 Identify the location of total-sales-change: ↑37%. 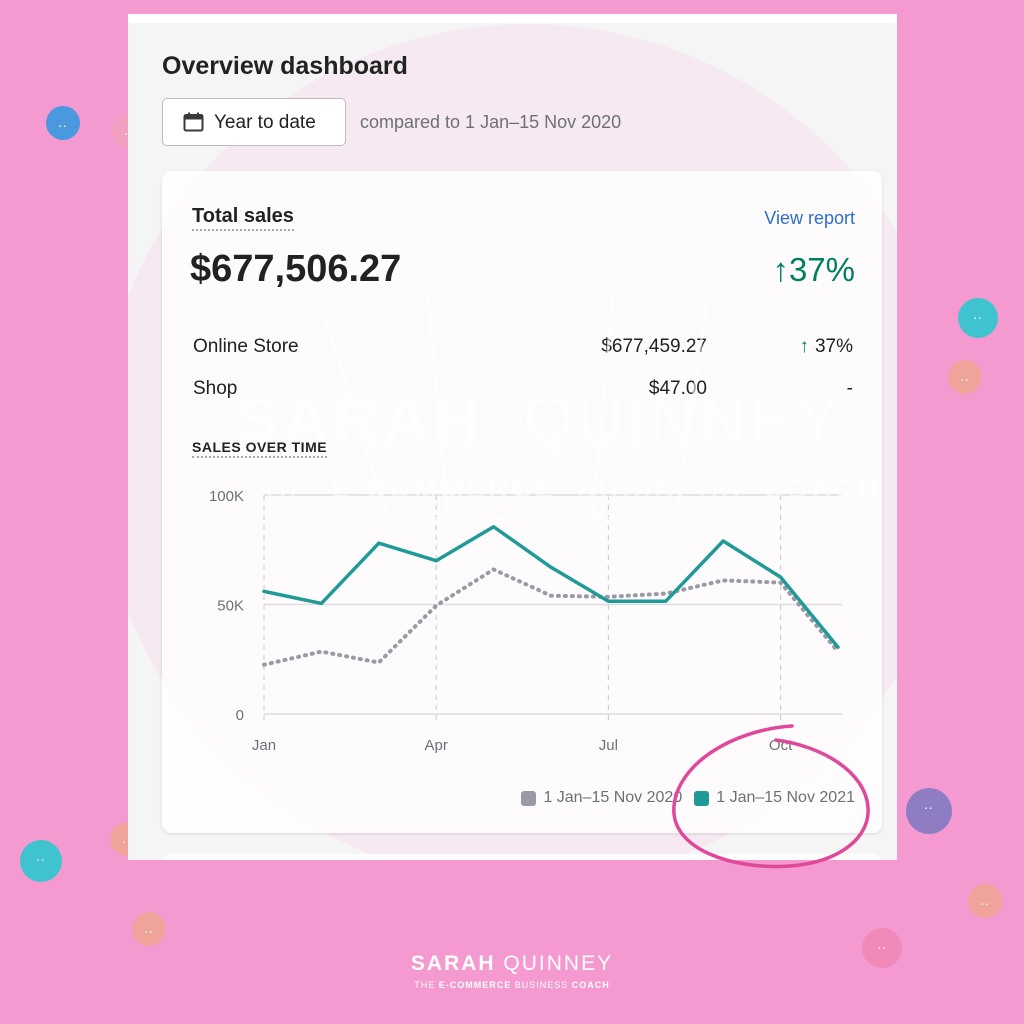
(813, 269).